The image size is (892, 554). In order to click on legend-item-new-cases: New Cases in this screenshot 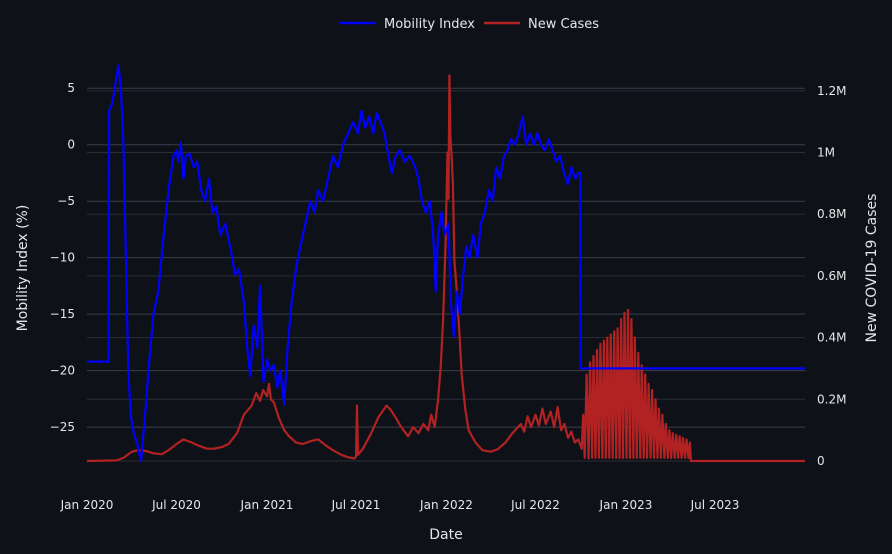, I will do `click(541, 24)`.